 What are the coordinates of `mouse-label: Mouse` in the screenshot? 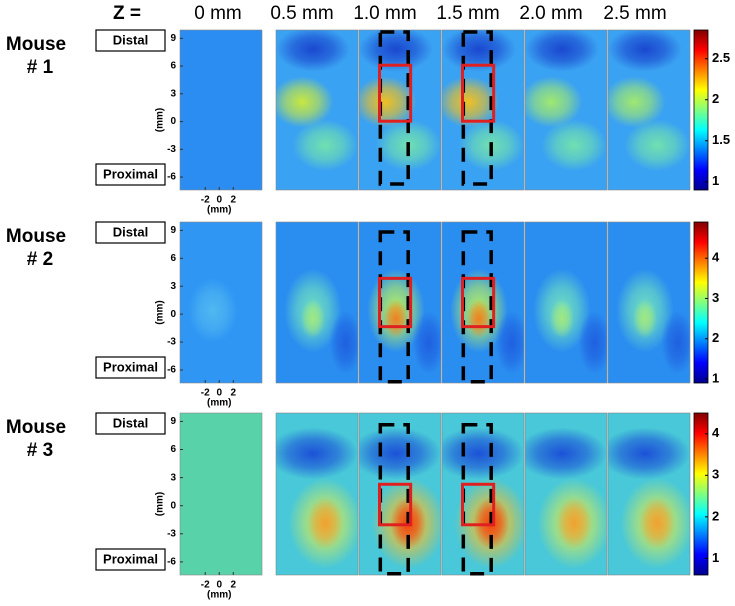 It's located at (36, 44).